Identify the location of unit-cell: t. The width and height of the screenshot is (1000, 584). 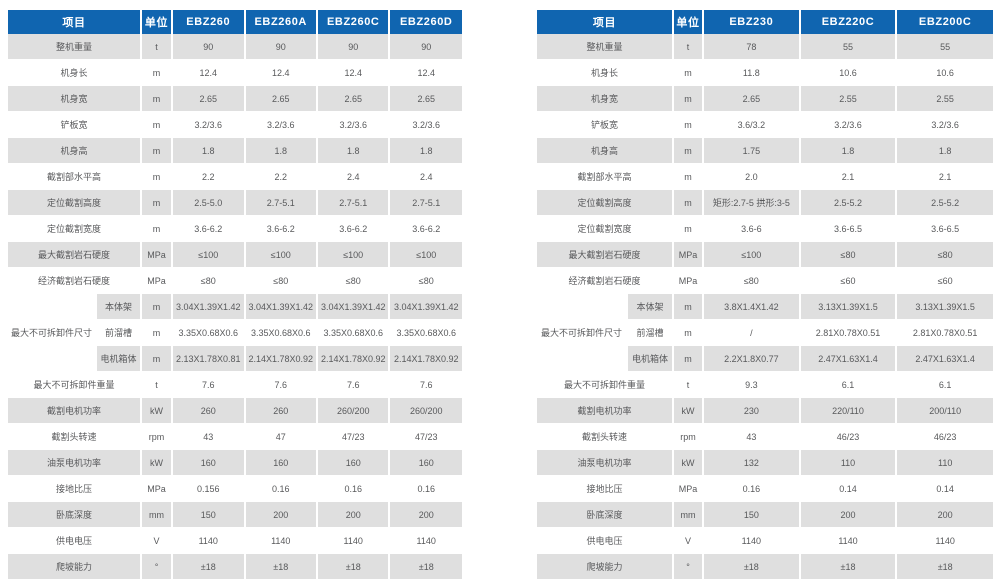
(157, 384).